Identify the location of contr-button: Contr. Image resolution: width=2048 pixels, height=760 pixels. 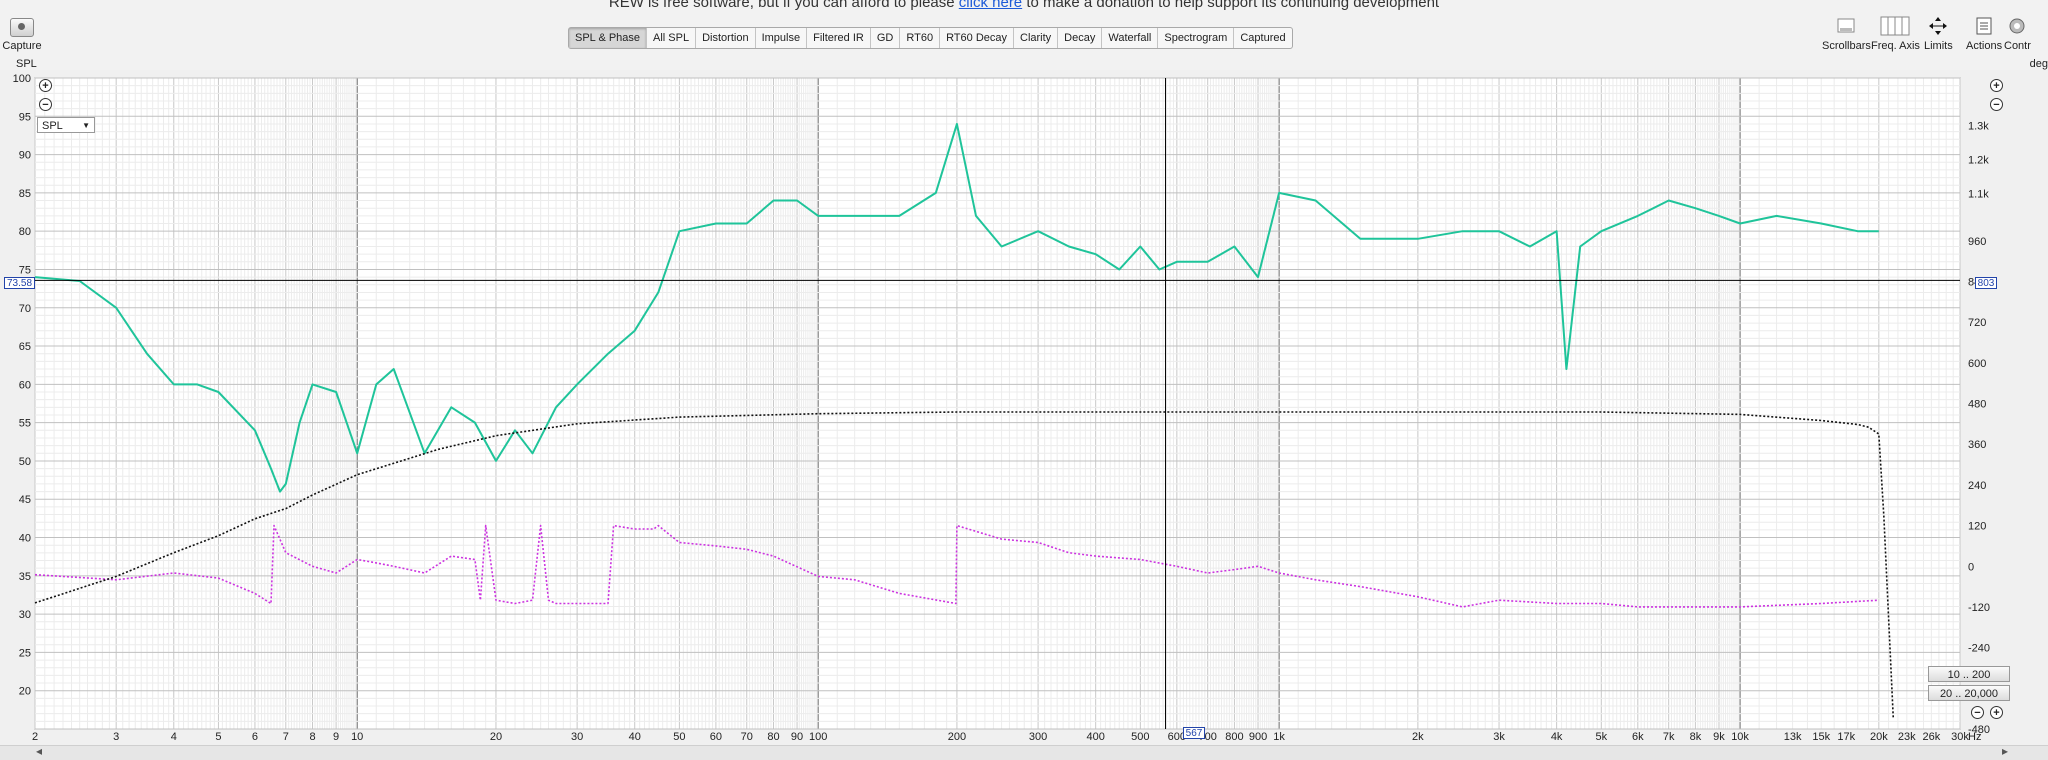
(2017, 34).